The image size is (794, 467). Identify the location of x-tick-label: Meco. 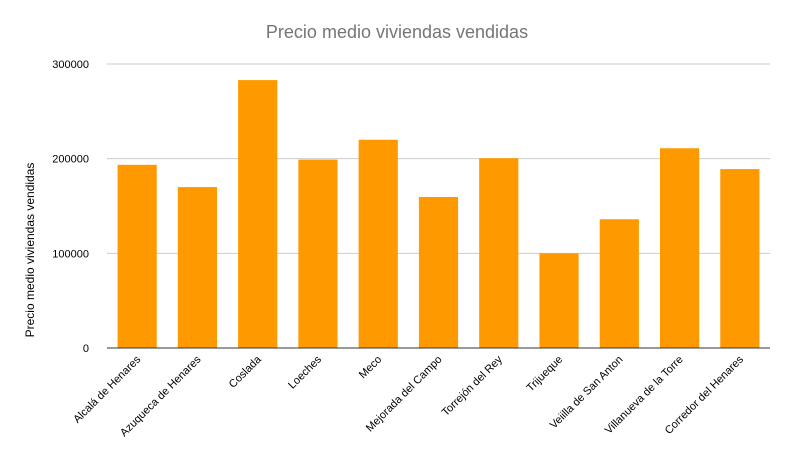
(371, 368).